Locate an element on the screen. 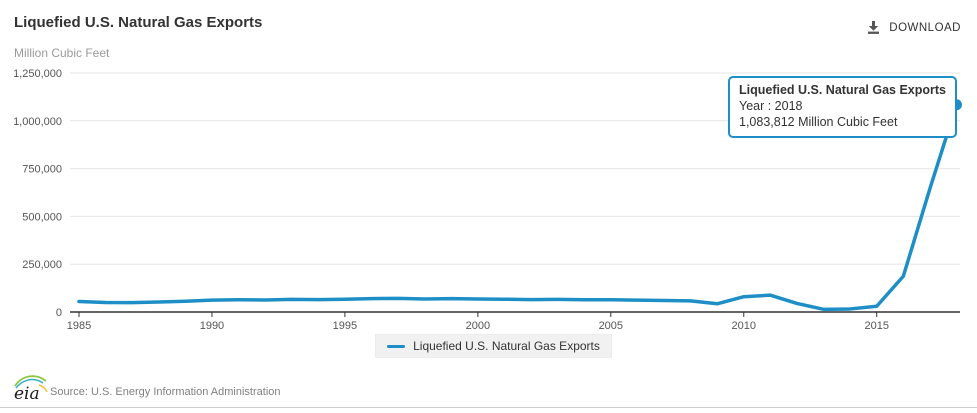 The height and width of the screenshot is (413, 977). x-axis-tick-label: 2000 is located at coordinates (478, 326).